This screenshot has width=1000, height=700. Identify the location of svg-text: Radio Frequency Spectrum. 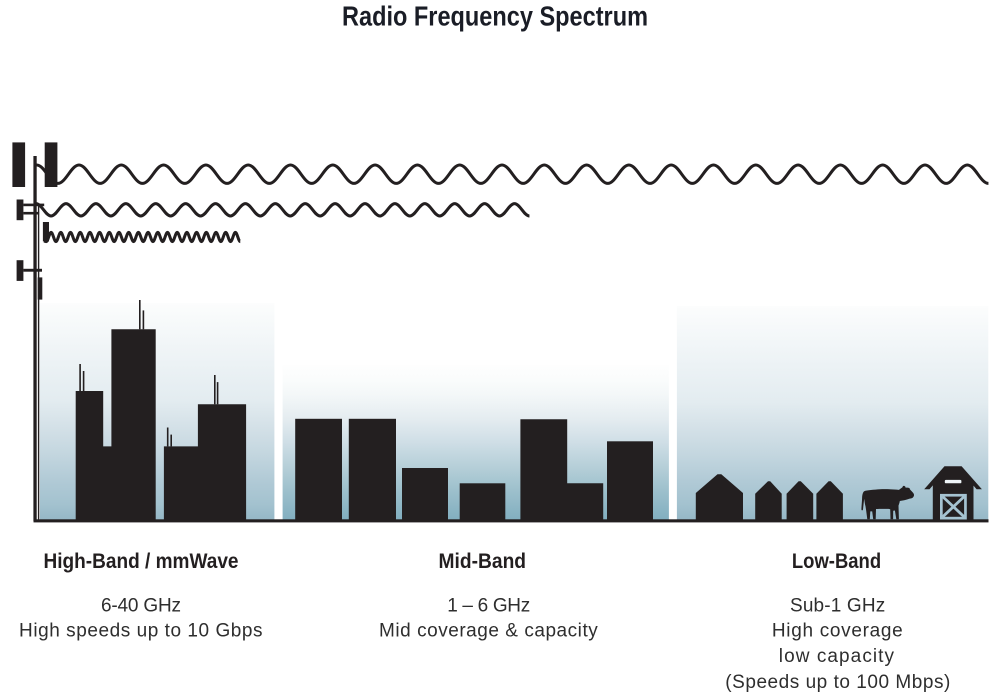
(495, 16).